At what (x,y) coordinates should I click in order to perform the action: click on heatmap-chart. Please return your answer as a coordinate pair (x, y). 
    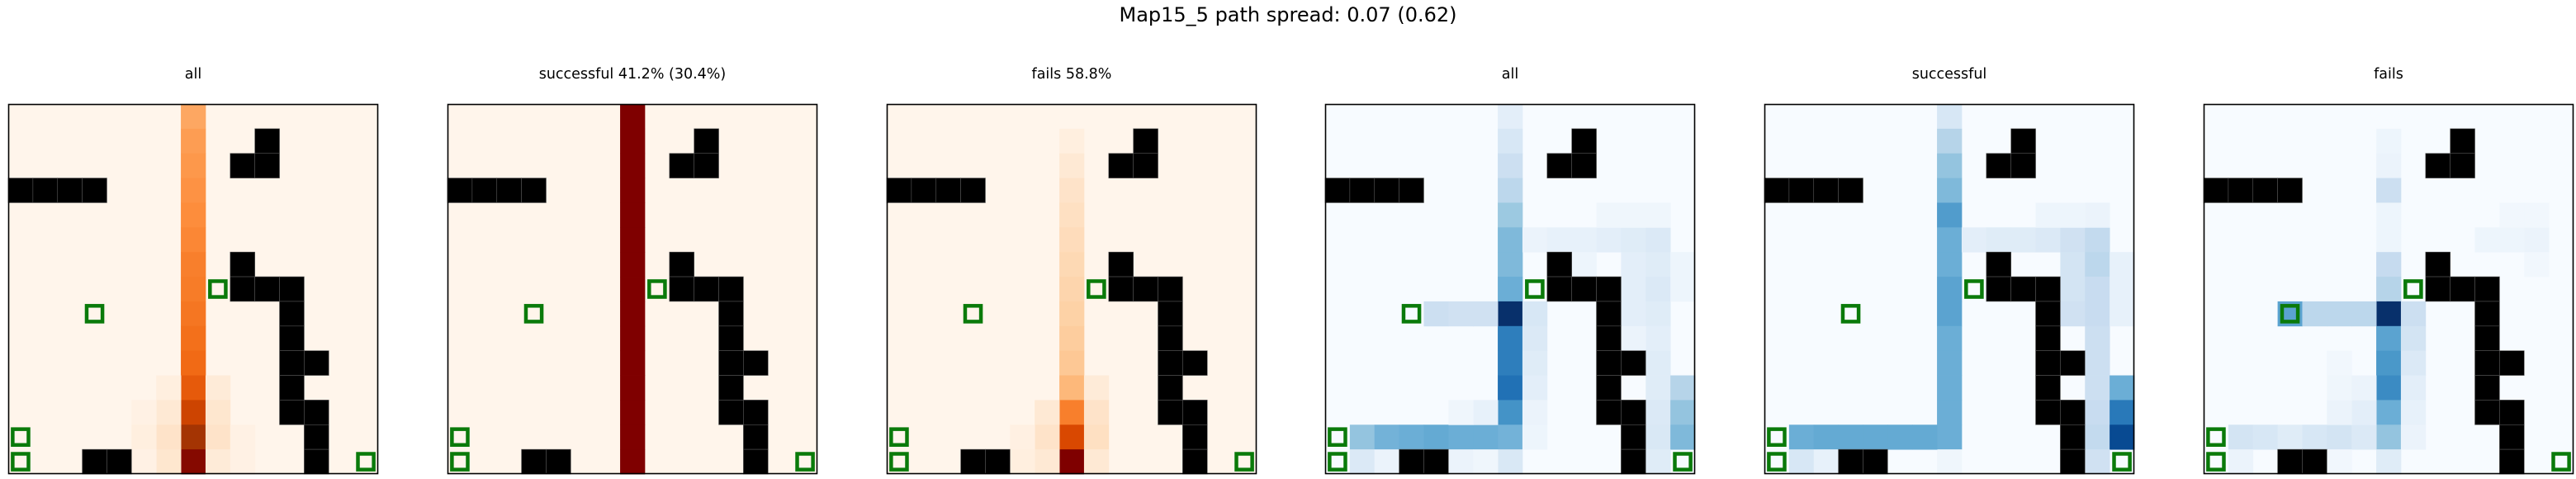
    Looking at the image, I should click on (632, 289).